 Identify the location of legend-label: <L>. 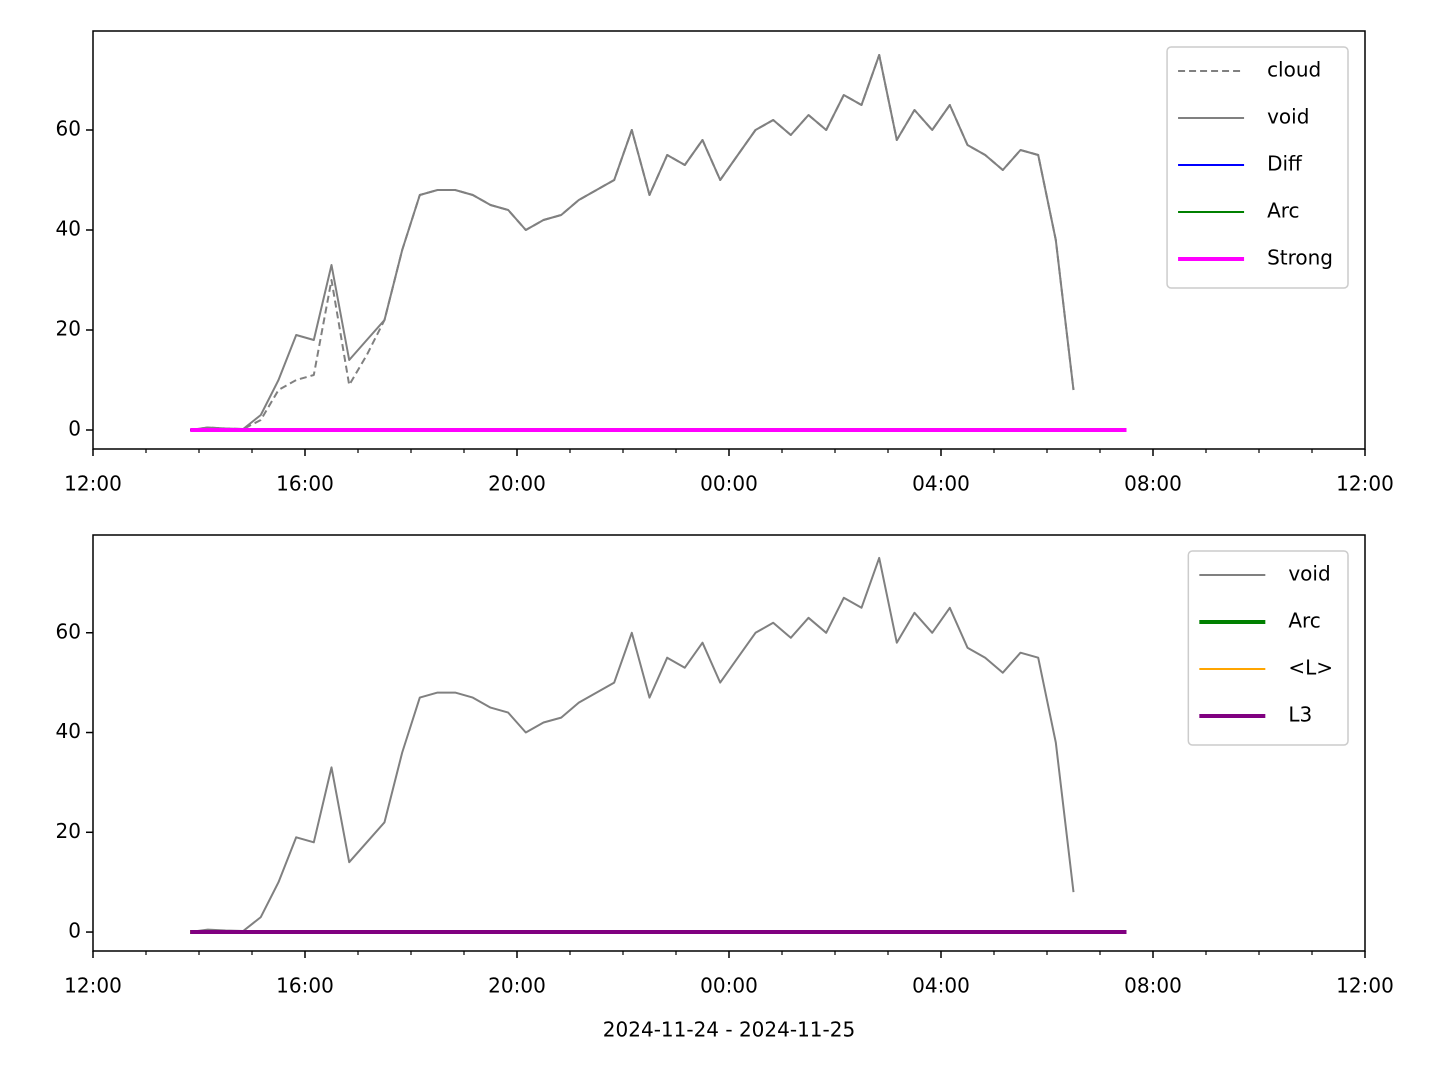
(1310, 668).